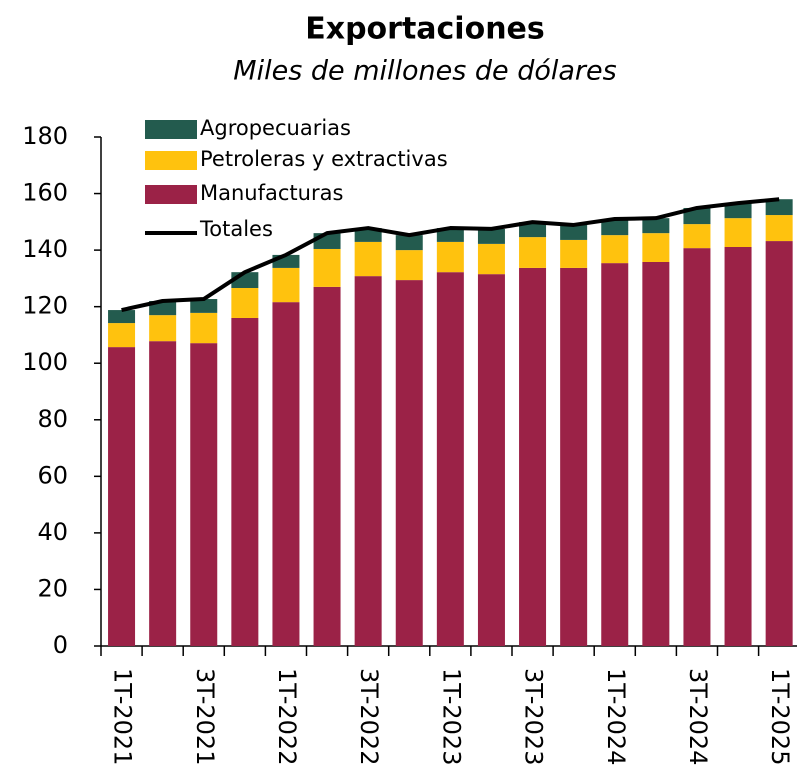 The width and height of the screenshot is (797, 784). What do you see at coordinates (45, 362) in the screenshot?
I see `y-tick-label: 100` at bounding box center [45, 362].